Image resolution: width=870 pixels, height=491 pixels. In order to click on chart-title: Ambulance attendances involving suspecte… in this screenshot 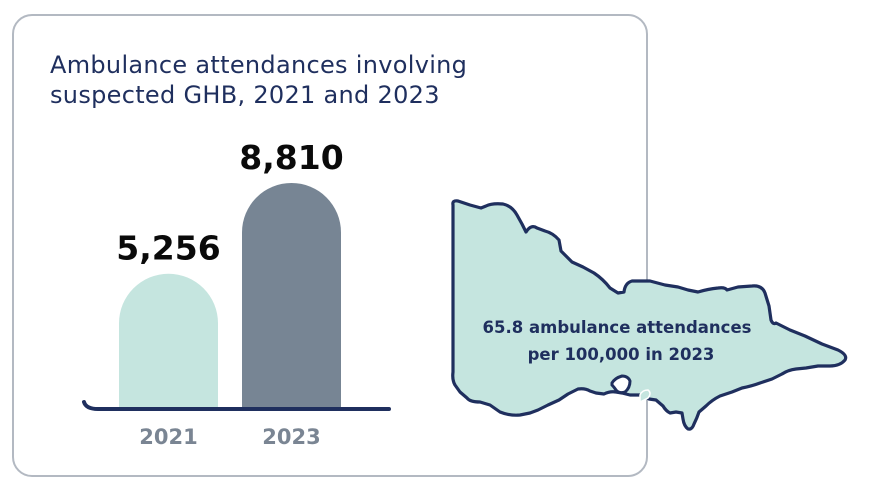, I will do `click(258, 80)`.